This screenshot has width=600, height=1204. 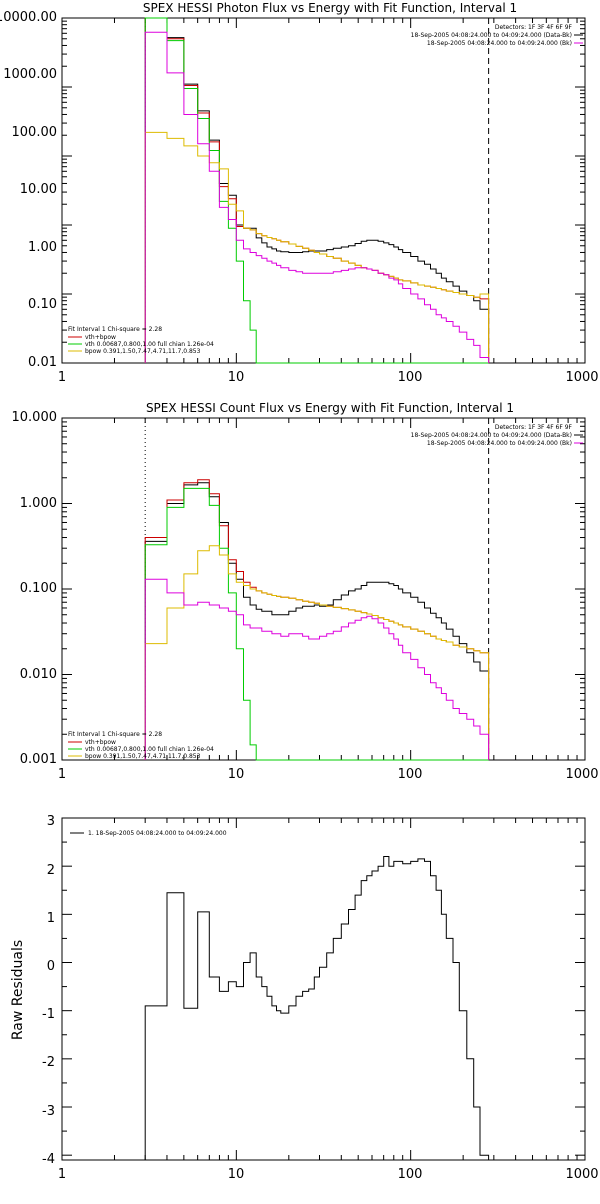 What do you see at coordinates (48, 1062) in the screenshot?
I see `y-tick-label: -2` at bounding box center [48, 1062].